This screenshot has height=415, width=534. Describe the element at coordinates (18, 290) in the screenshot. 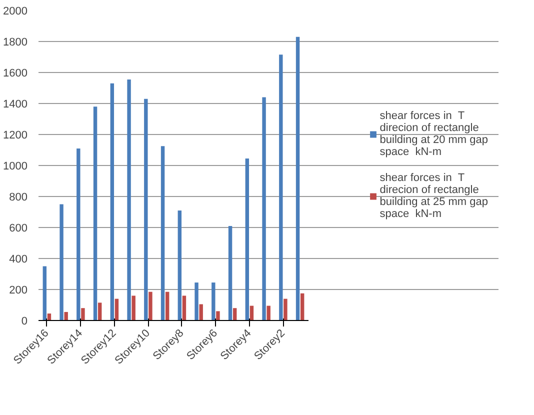

I see `y-tick-label: 200` at that location.